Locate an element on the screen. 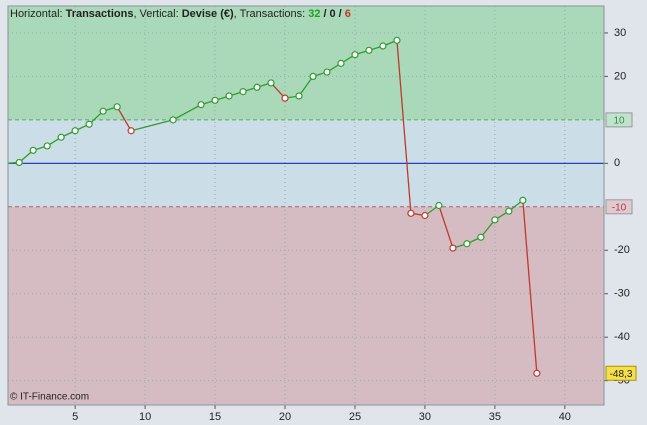 This screenshot has width=647, height=425. upper-level-label: 10 is located at coordinates (619, 121).